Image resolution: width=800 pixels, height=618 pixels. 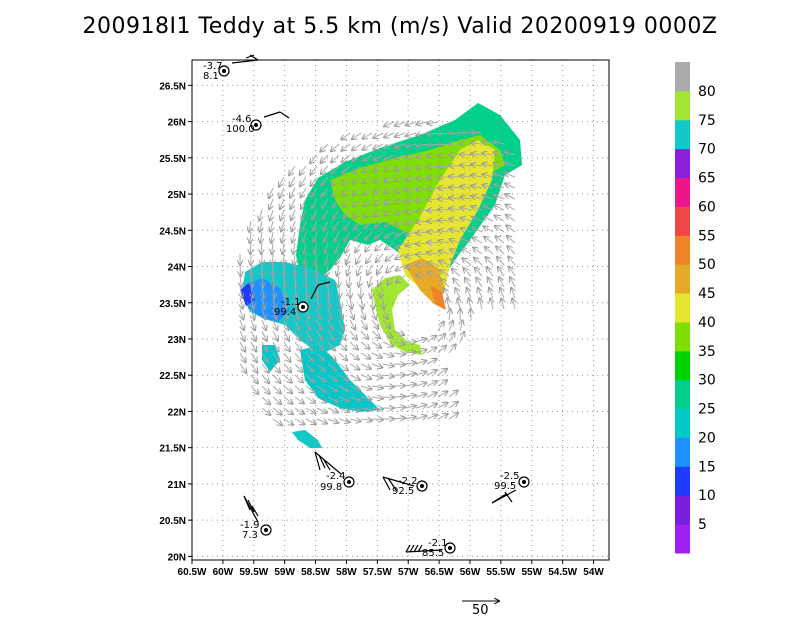 I want to click on colorbar-label: 35, so click(x=707, y=352).